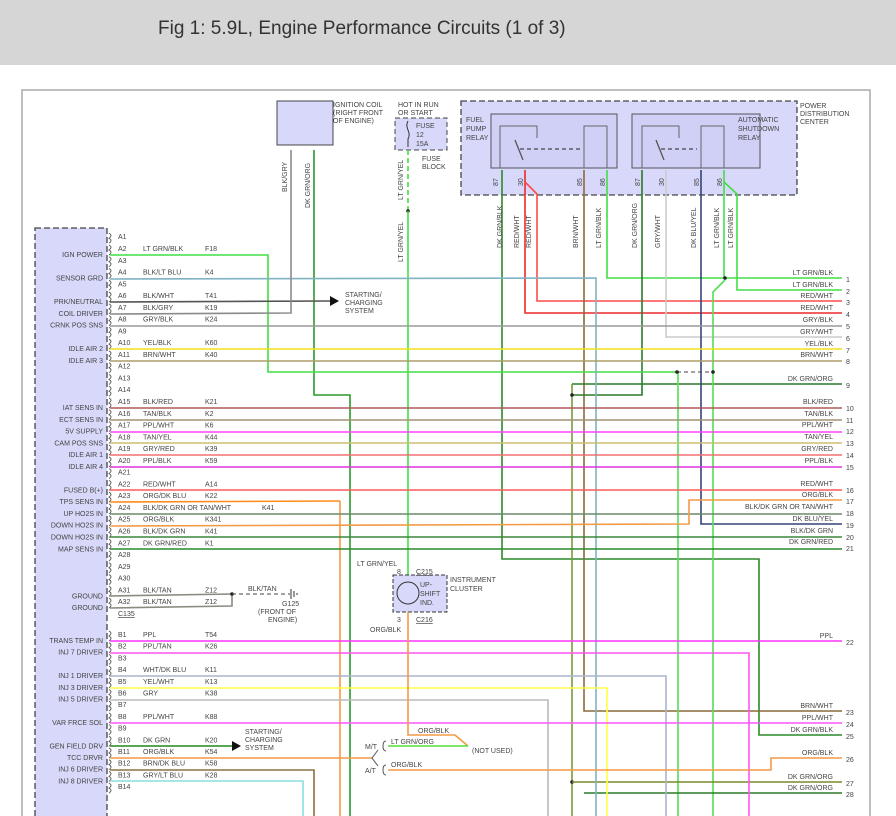  Describe the element at coordinates (818, 718) in the screenshot. I see `right-wire-label: PPL/WHT` at that location.